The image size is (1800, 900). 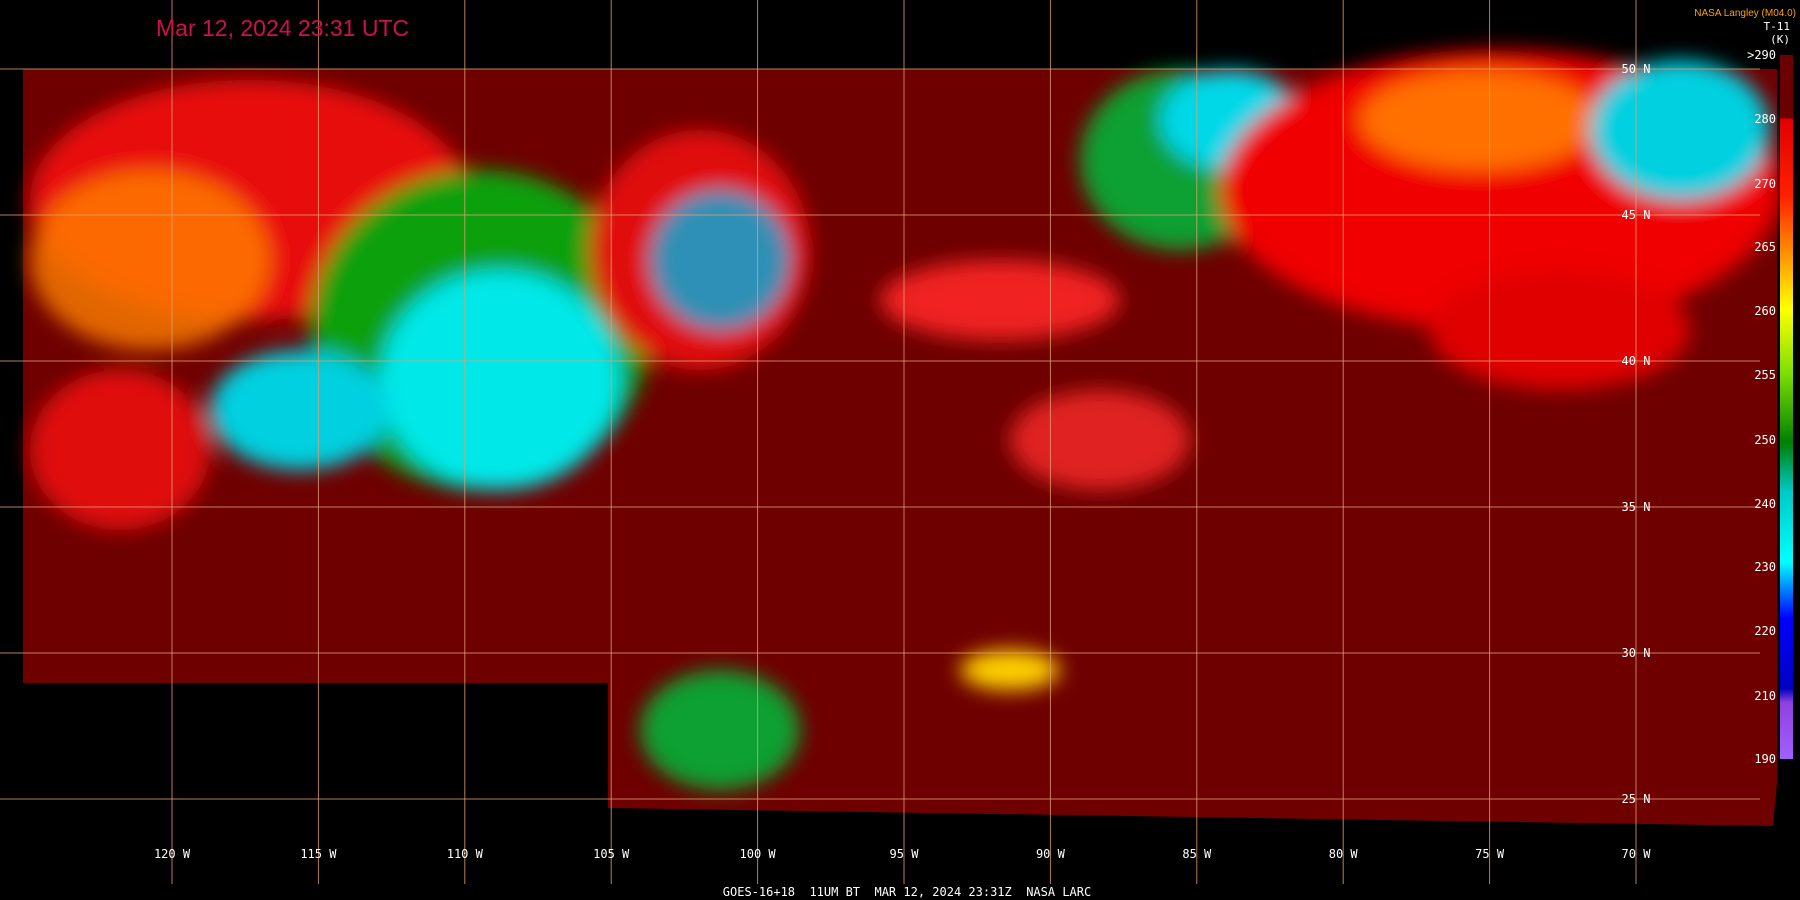 What do you see at coordinates (905, 854) in the screenshot?
I see `longitude-label: 95 W` at bounding box center [905, 854].